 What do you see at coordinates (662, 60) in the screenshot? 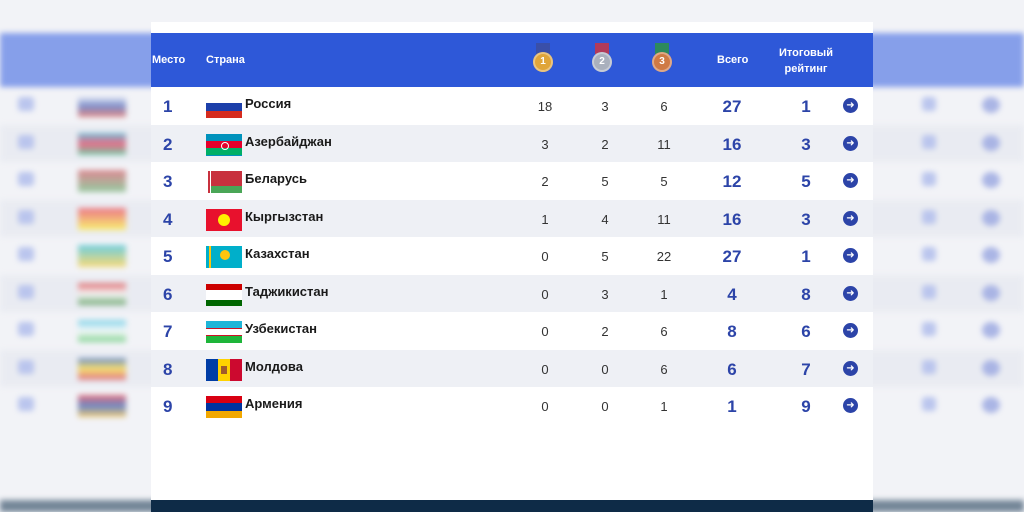
I see `bronze-medal-icon: 3` at bounding box center [662, 60].